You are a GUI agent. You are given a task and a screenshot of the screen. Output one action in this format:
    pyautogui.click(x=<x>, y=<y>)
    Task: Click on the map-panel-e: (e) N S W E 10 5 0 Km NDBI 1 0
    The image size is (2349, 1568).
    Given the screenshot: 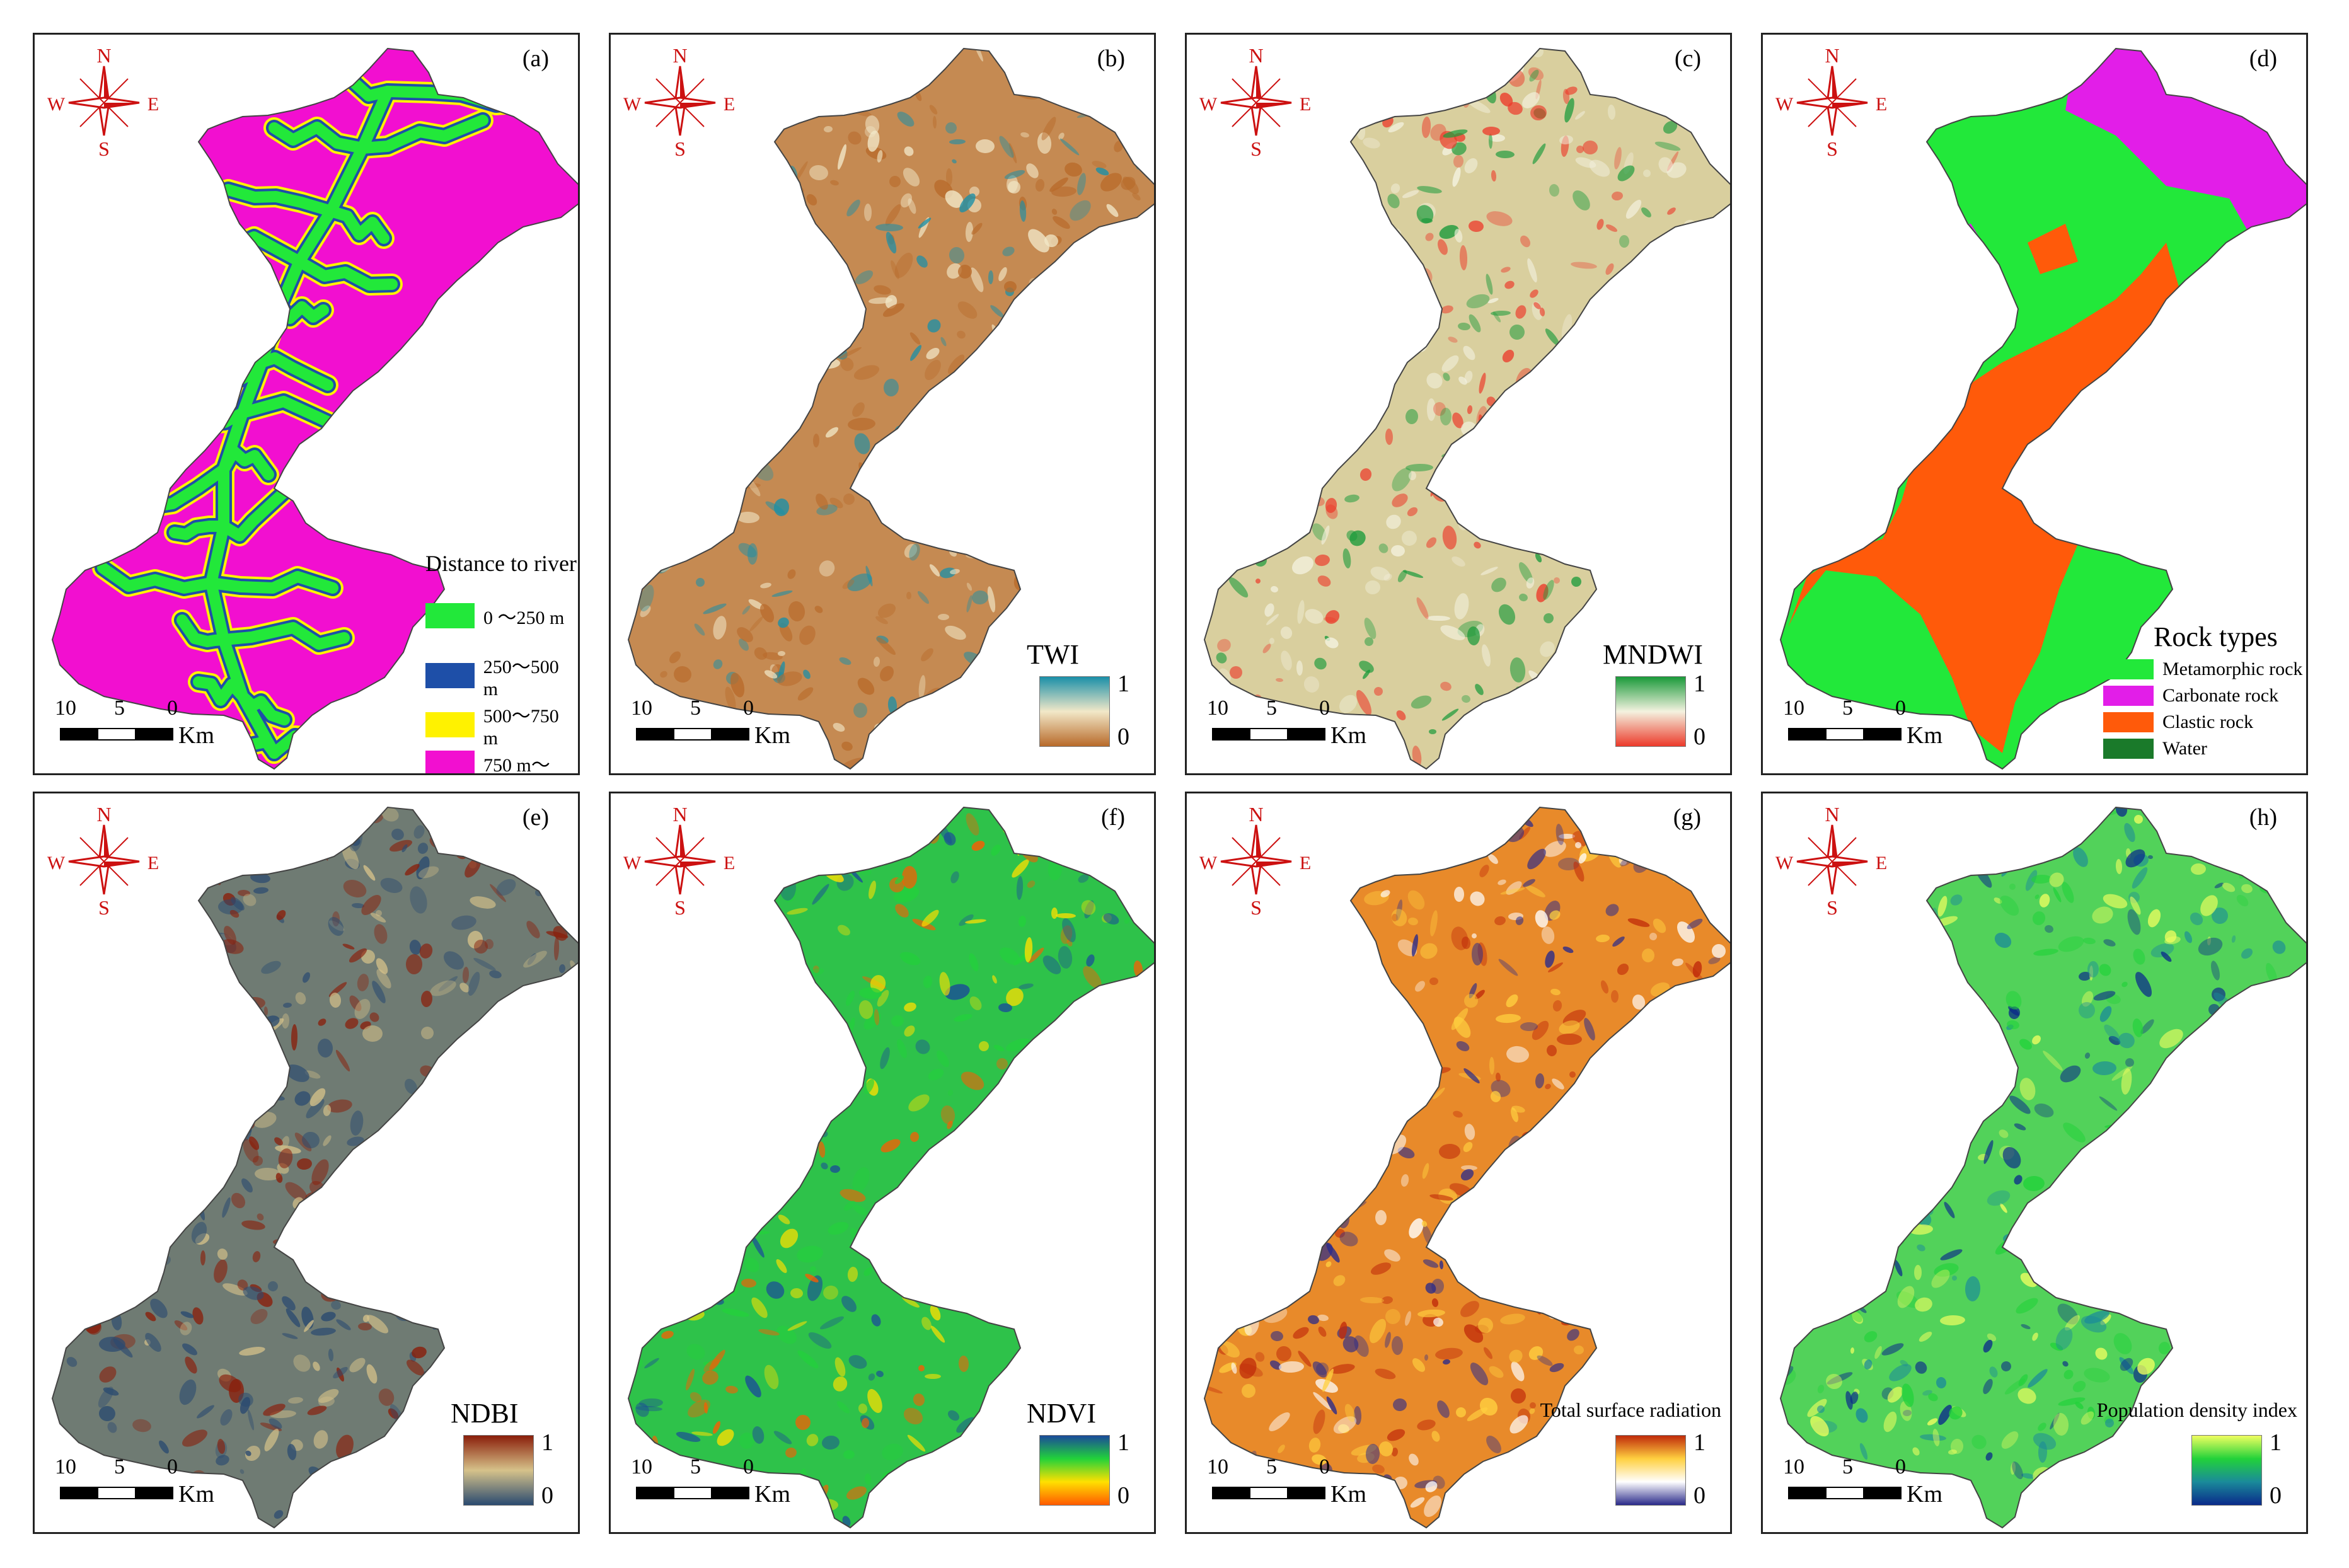 What is the action you would take?
    pyautogui.click(x=306, y=1163)
    